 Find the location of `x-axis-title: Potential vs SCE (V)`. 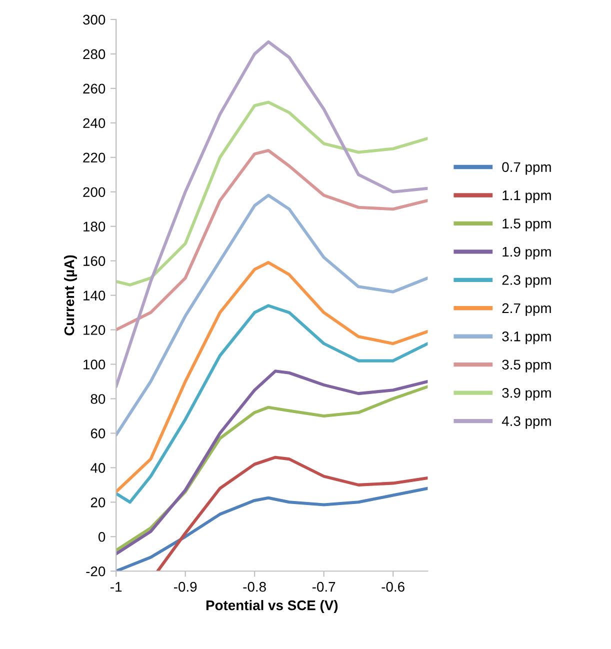

x-axis-title: Potential vs SCE (V) is located at coordinates (272, 606).